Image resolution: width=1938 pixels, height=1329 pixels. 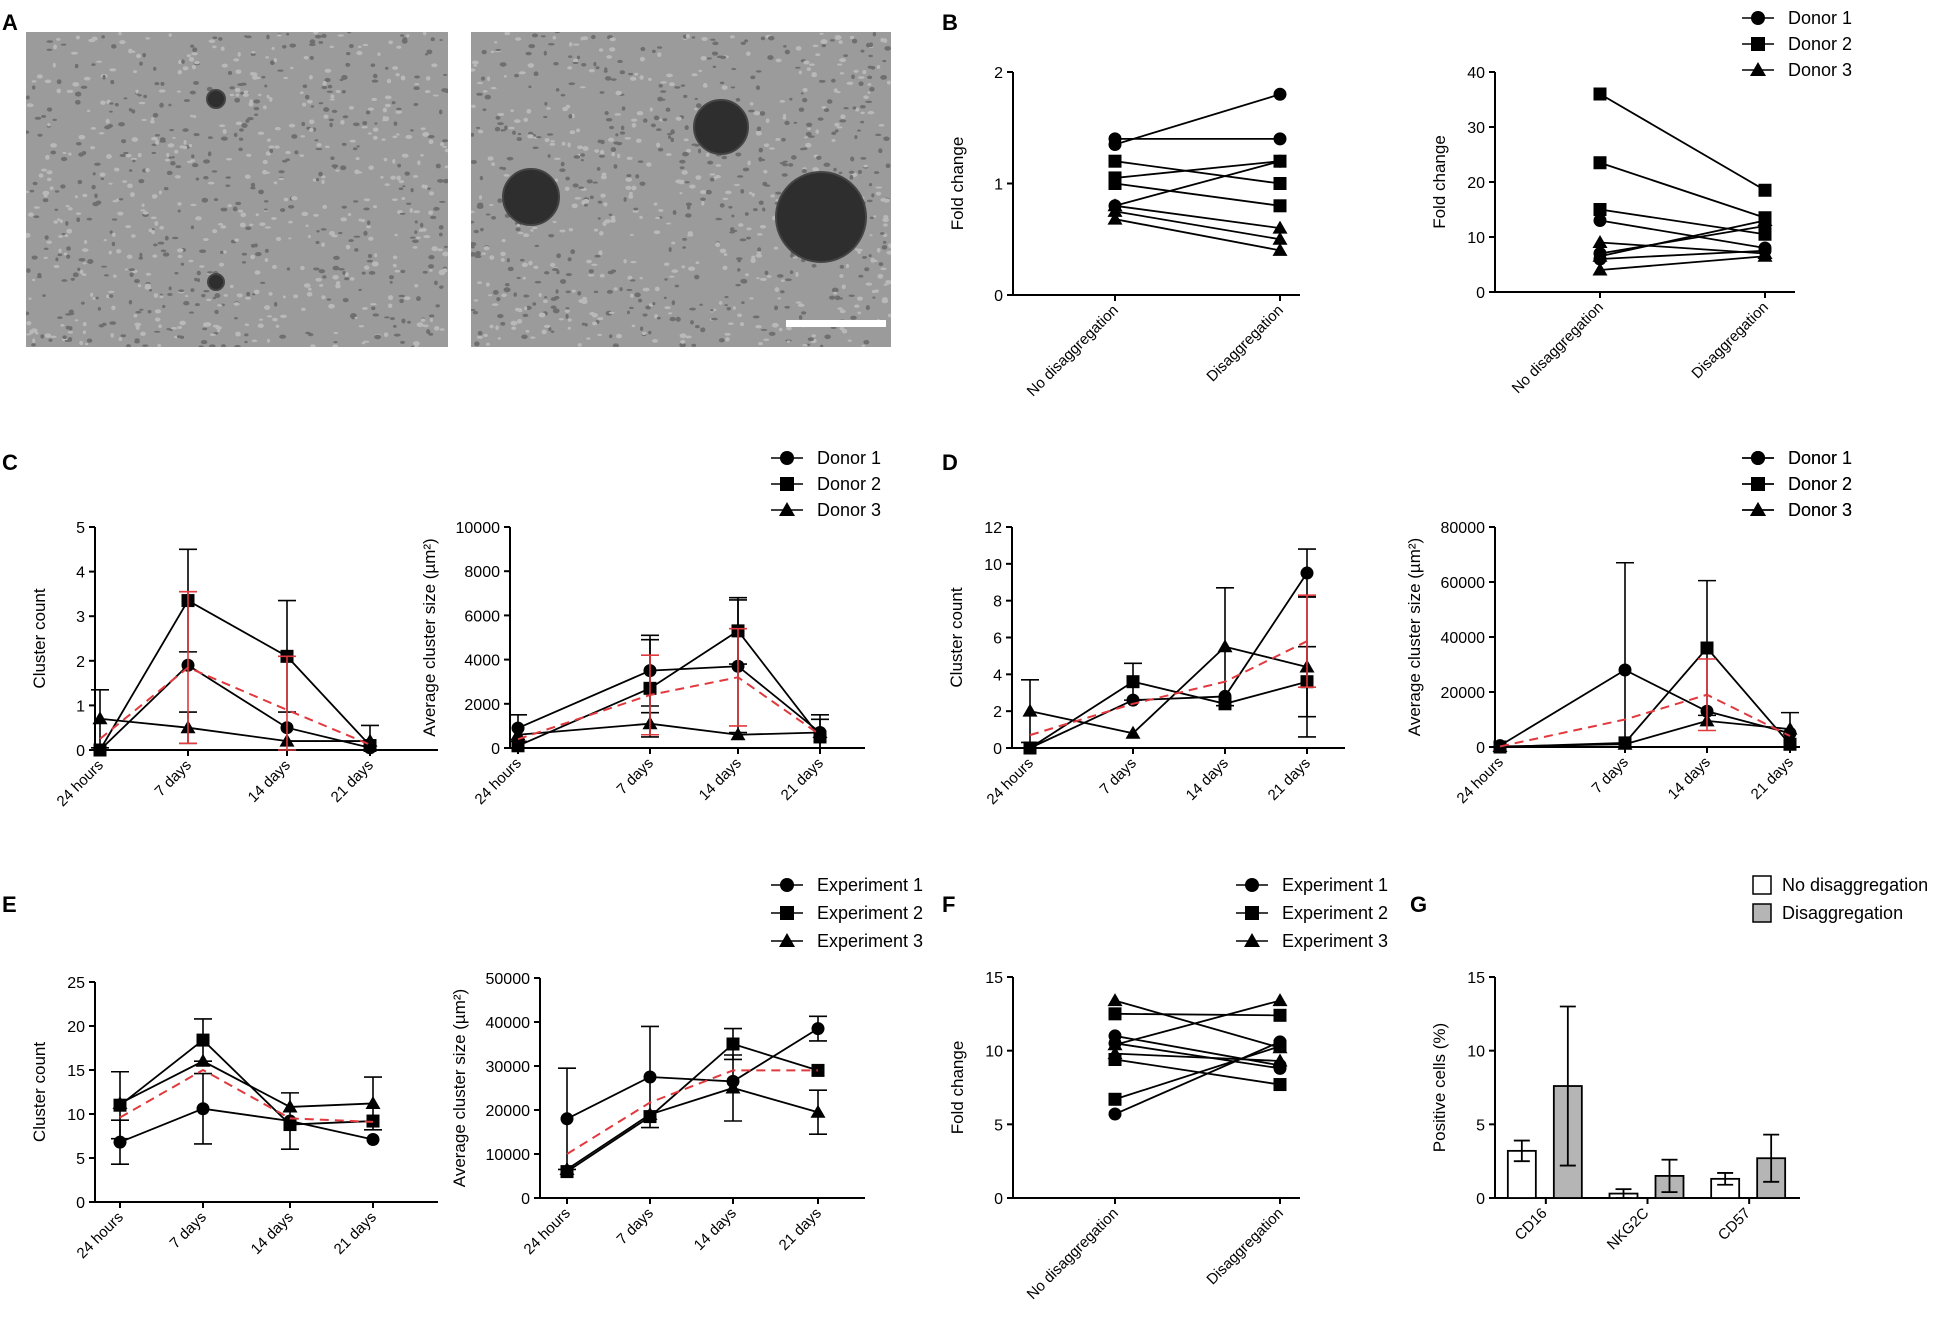 What do you see at coordinates (998, 1125) in the screenshot?
I see `y-tick-label: 5` at bounding box center [998, 1125].